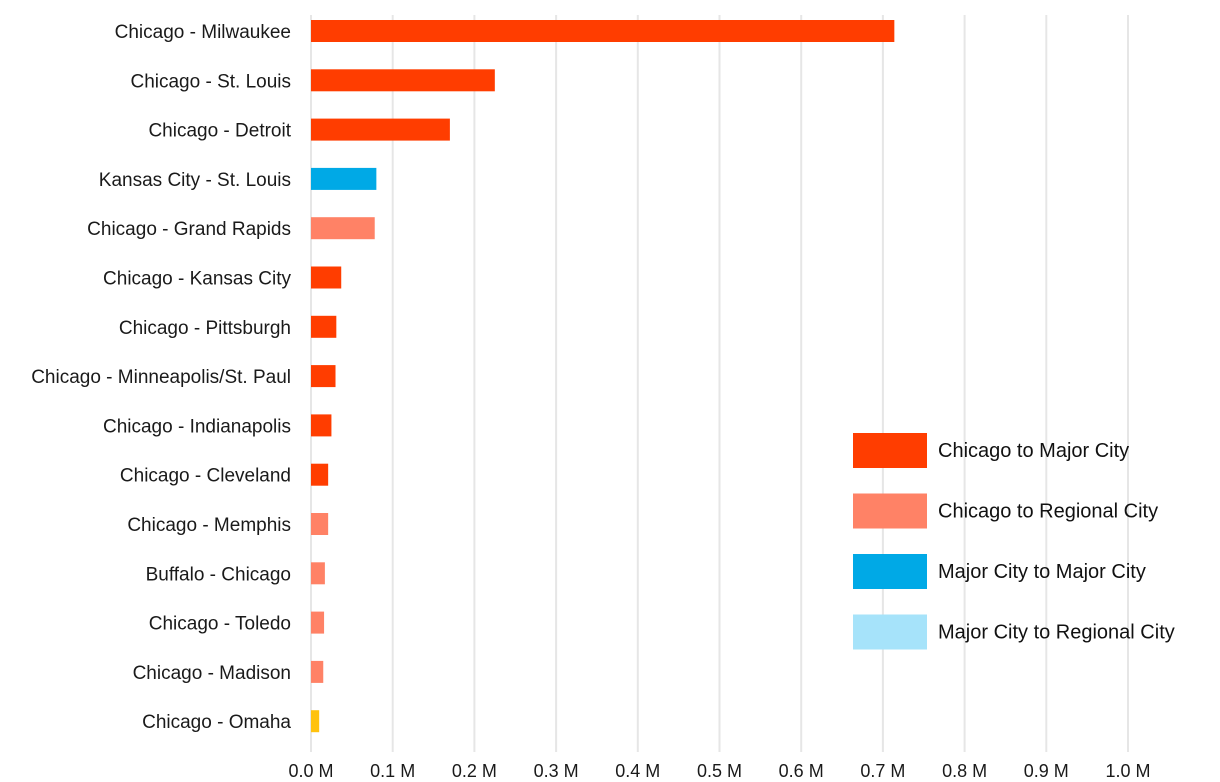 The image size is (1220, 782). What do you see at coordinates (209, 525) in the screenshot?
I see `category-label: Chicago - Memphis` at bounding box center [209, 525].